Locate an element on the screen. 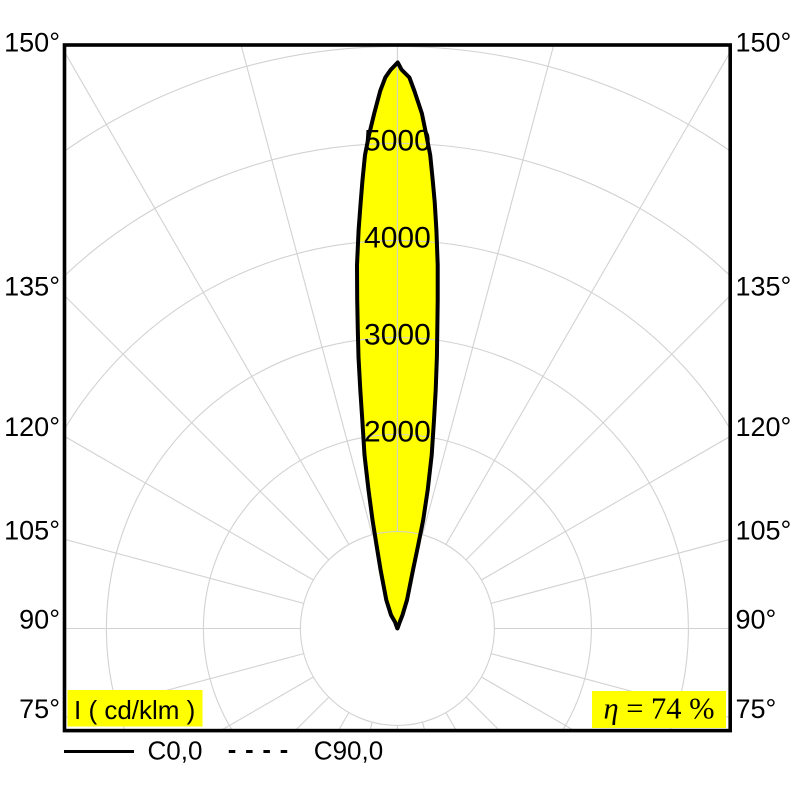 Image resolution: width=800 pixels, height=805 pixels. svg-text: 2000 is located at coordinates (397, 432).